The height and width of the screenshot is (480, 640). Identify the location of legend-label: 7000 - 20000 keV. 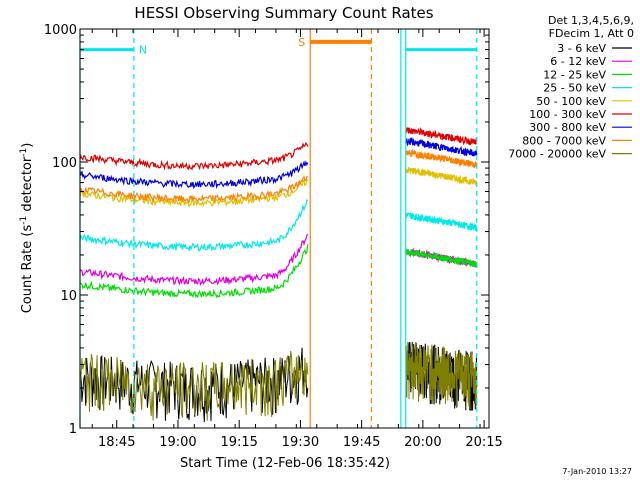
(557, 154).